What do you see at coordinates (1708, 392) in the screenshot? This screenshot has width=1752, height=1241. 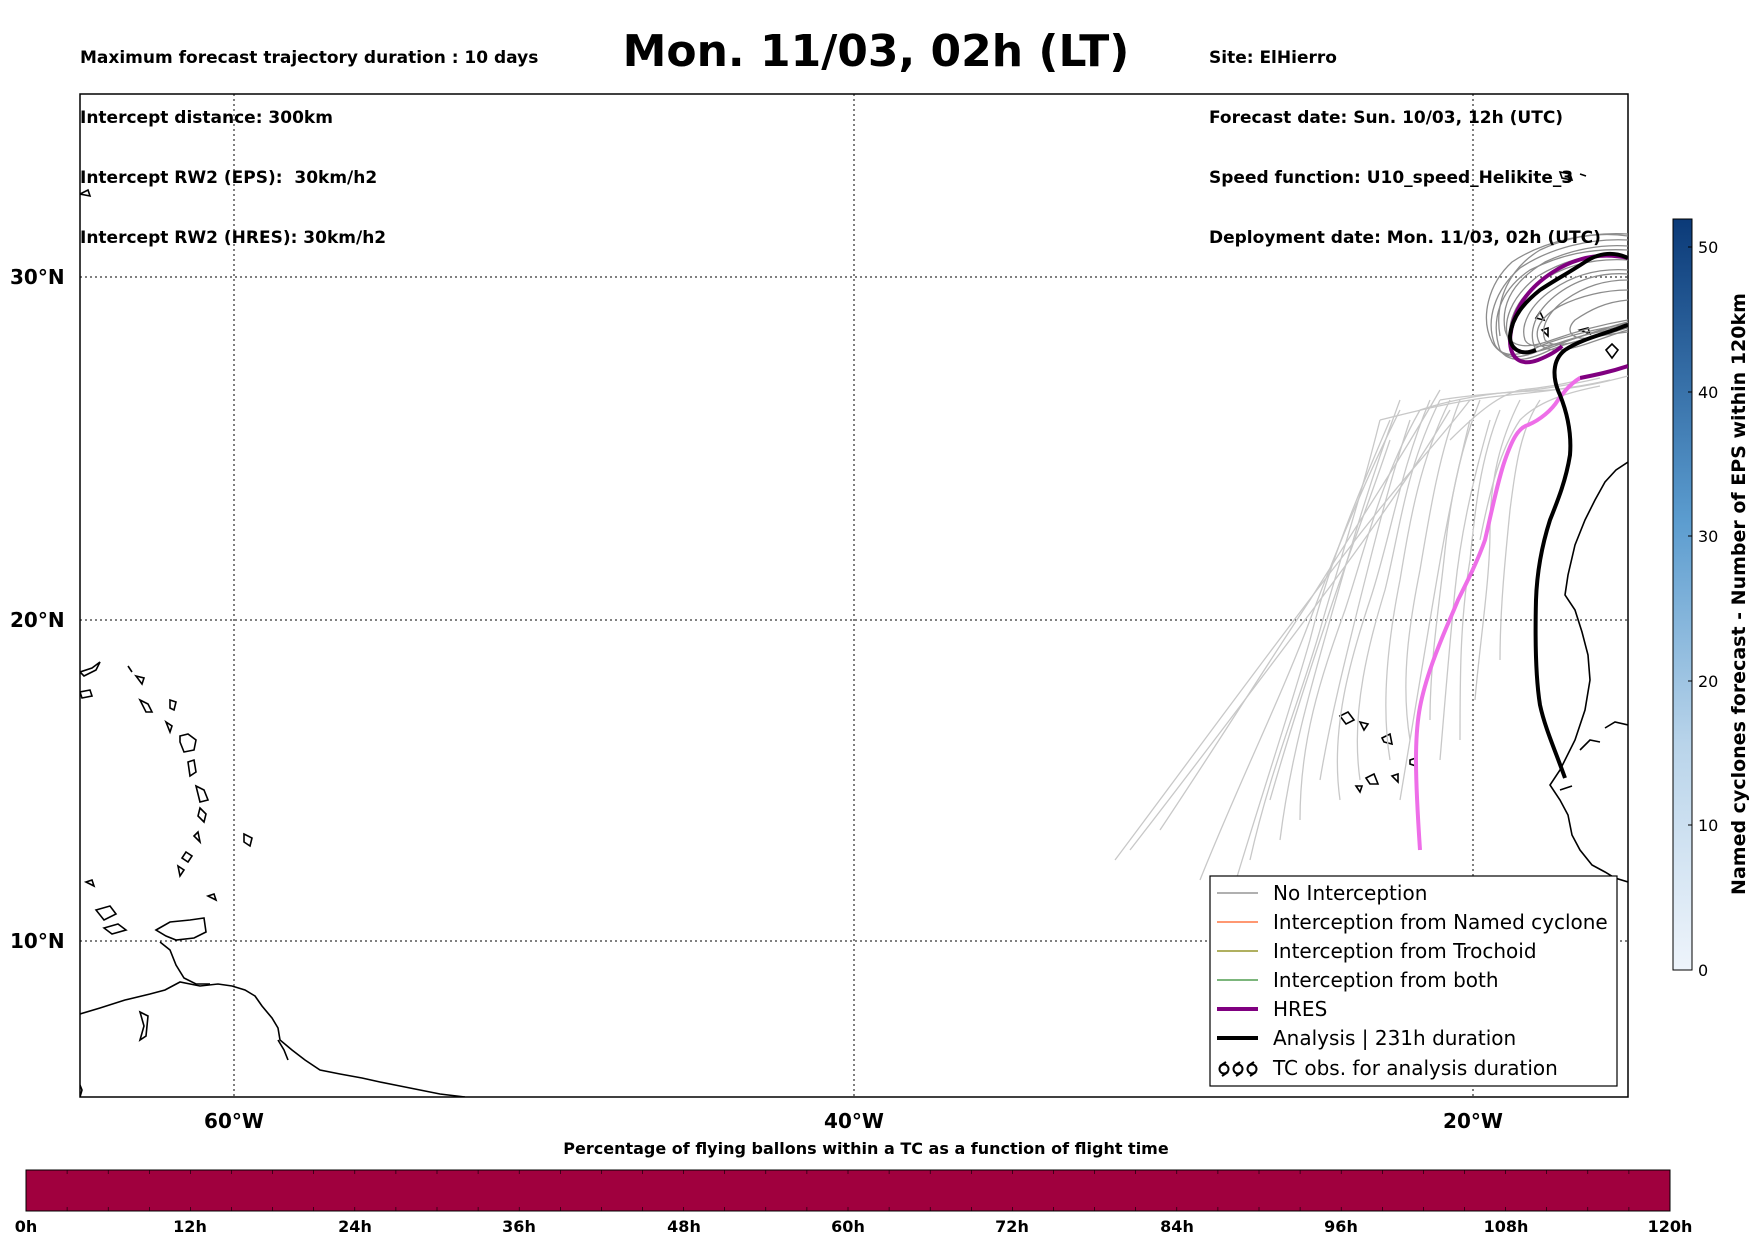 I see `colorbar-tick-40: 40` at bounding box center [1708, 392].